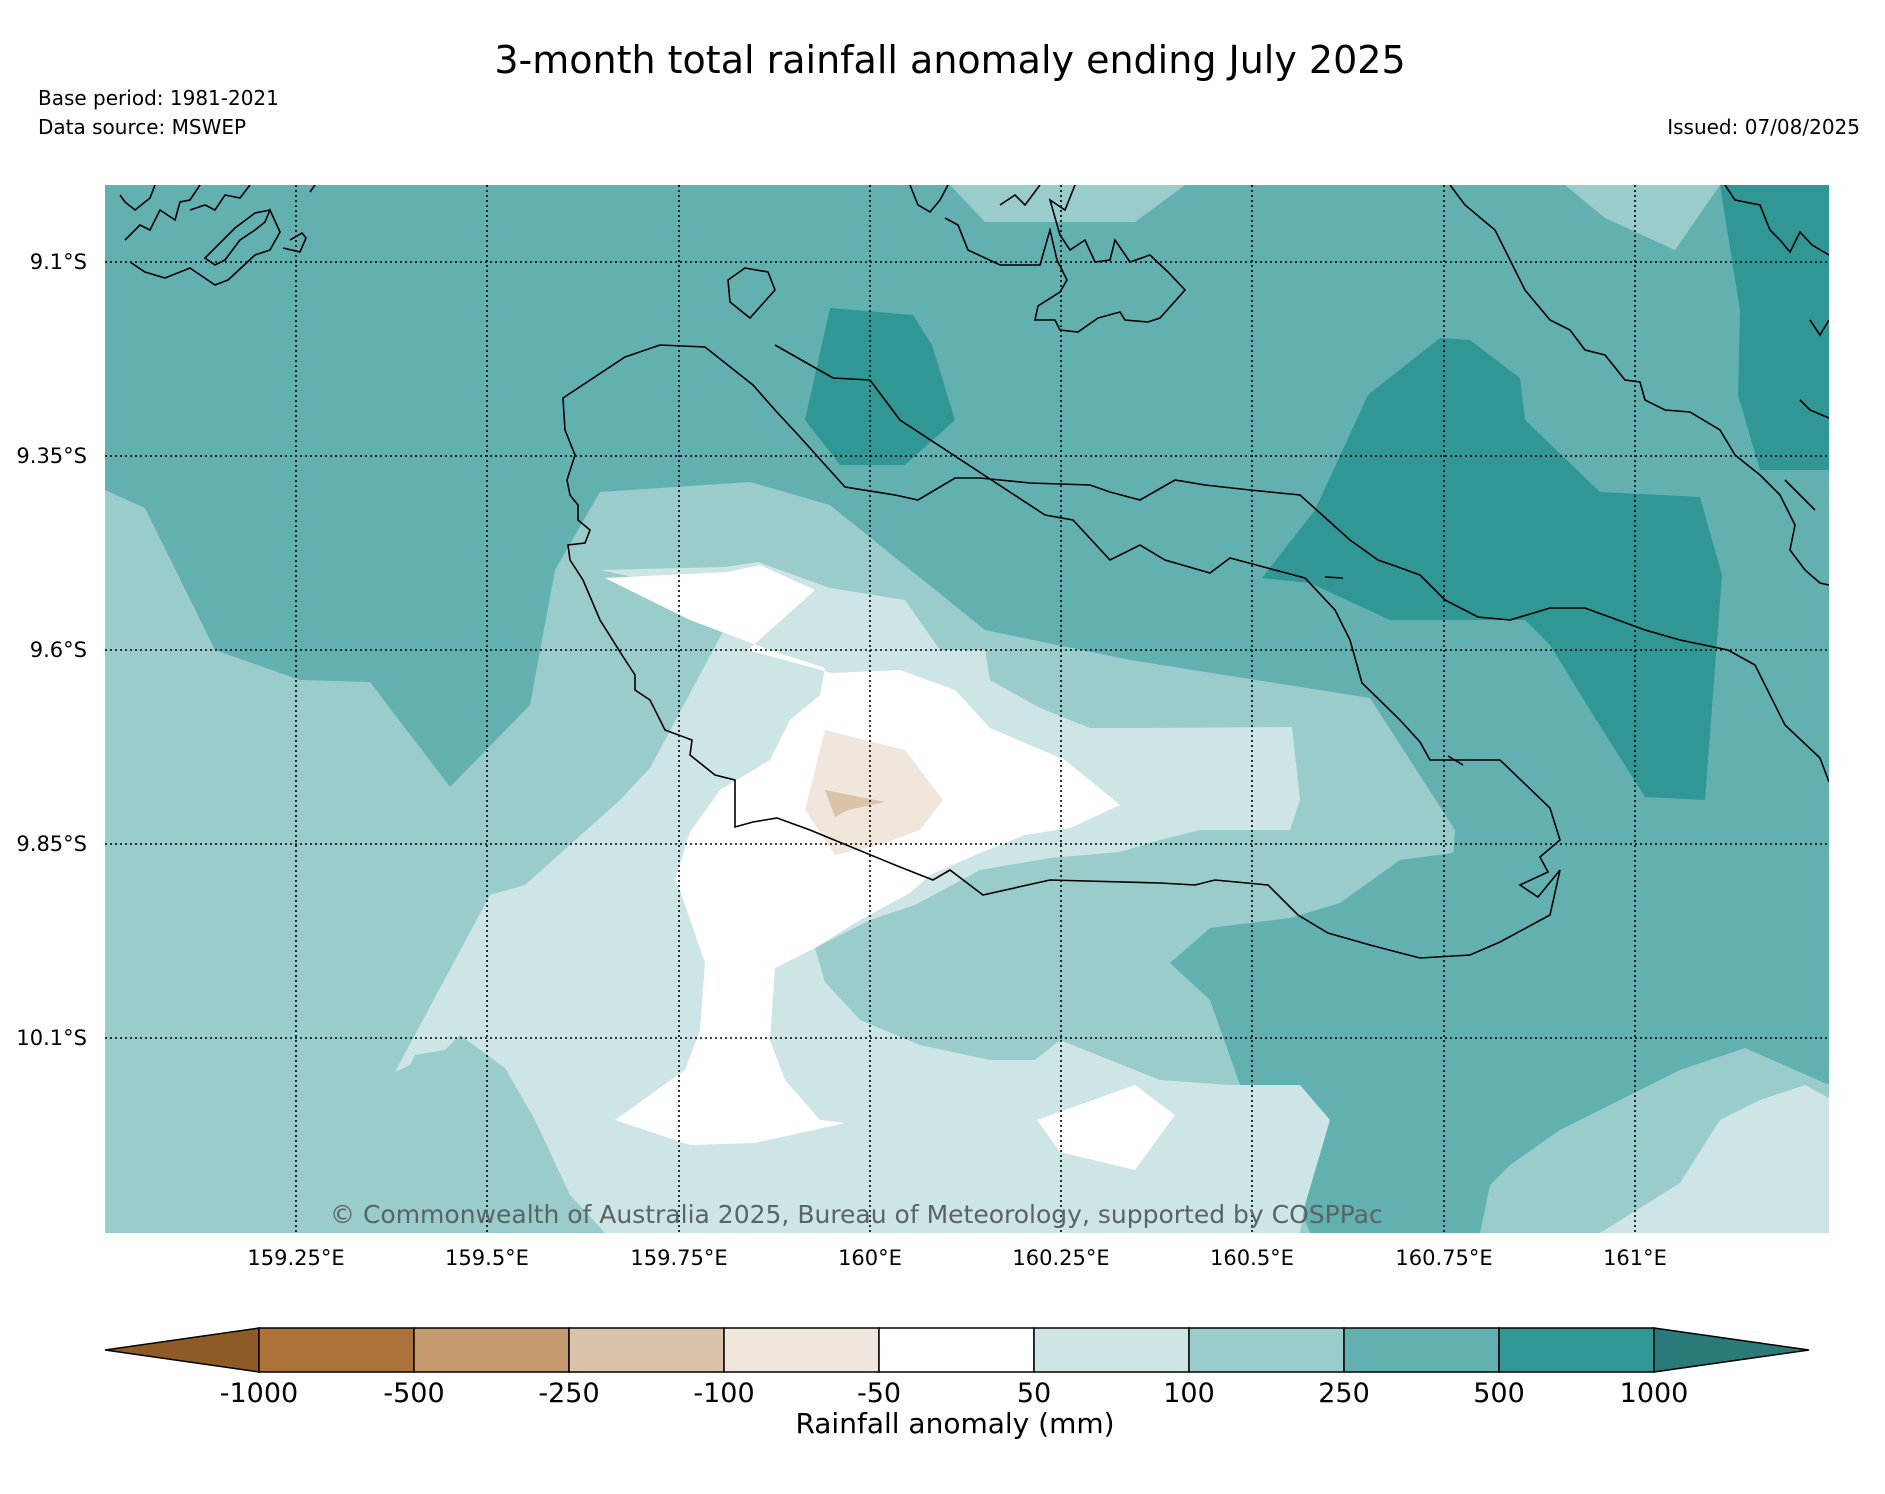 This screenshot has height=1494, width=1885. Describe the element at coordinates (1252, 1258) in the screenshot. I see `lon-label: 160.5°E` at that location.